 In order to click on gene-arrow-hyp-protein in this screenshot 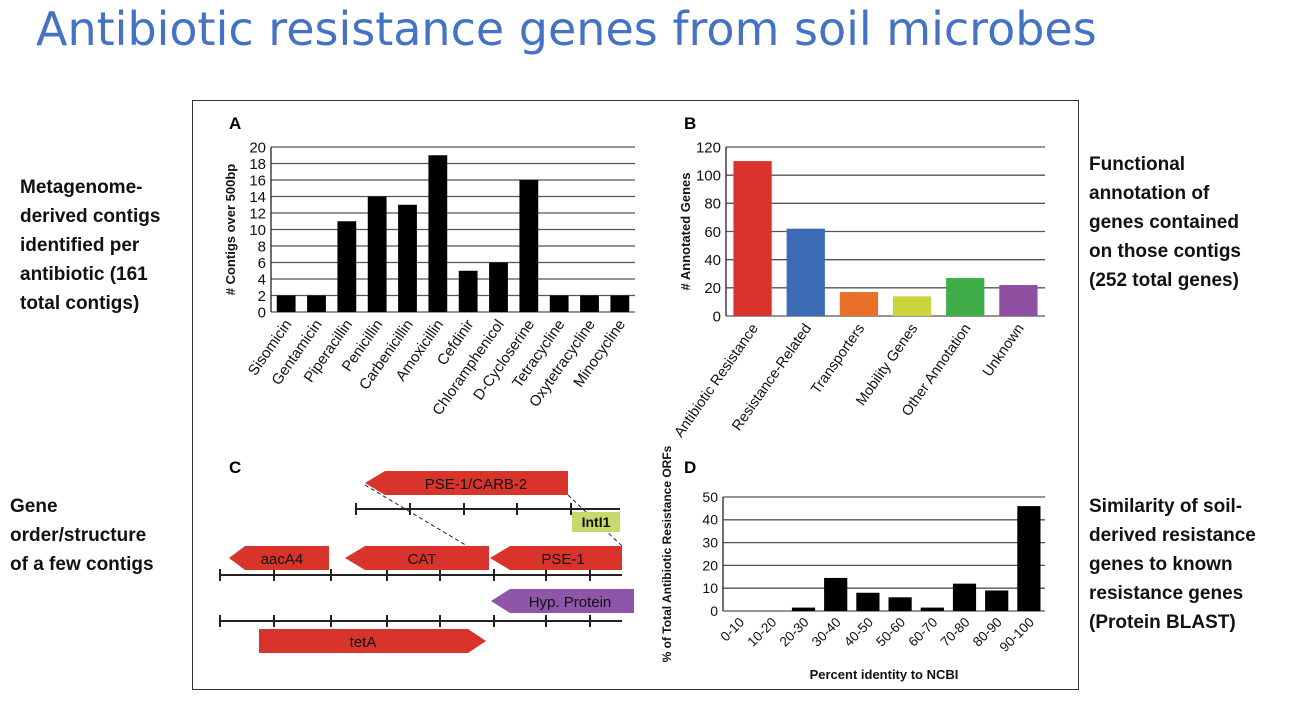, I will do `click(562, 601)`.